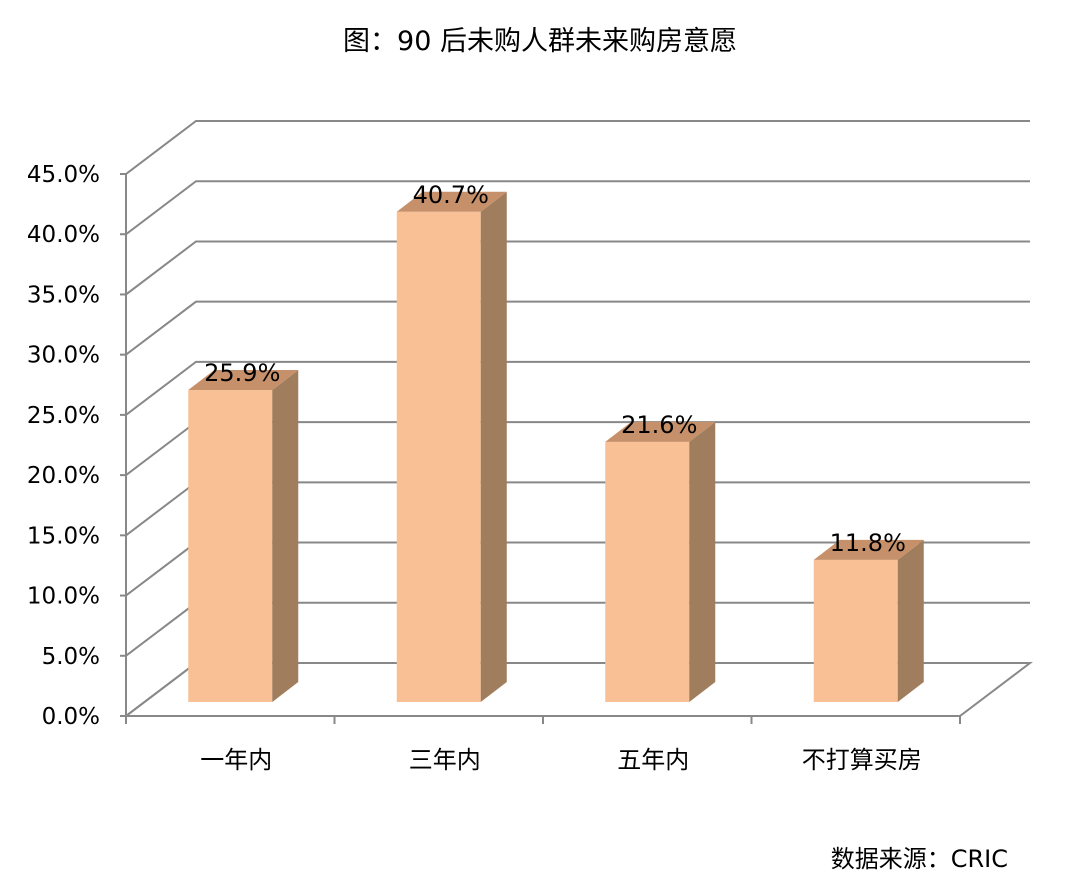  What do you see at coordinates (63, 476) in the screenshot?
I see `y-tick-label: 20.0%` at bounding box center [63, 476].